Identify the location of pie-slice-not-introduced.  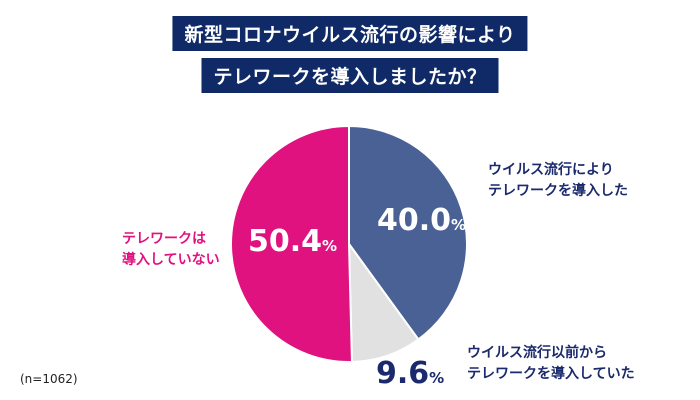
(291, 243).